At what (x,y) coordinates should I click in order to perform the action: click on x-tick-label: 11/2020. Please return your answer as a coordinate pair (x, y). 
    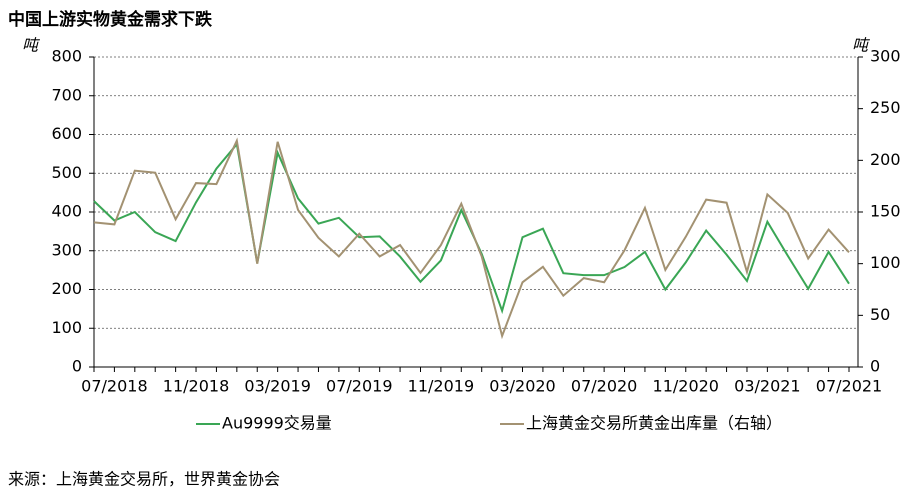
    Looking at the image, I should click on (686, 386).